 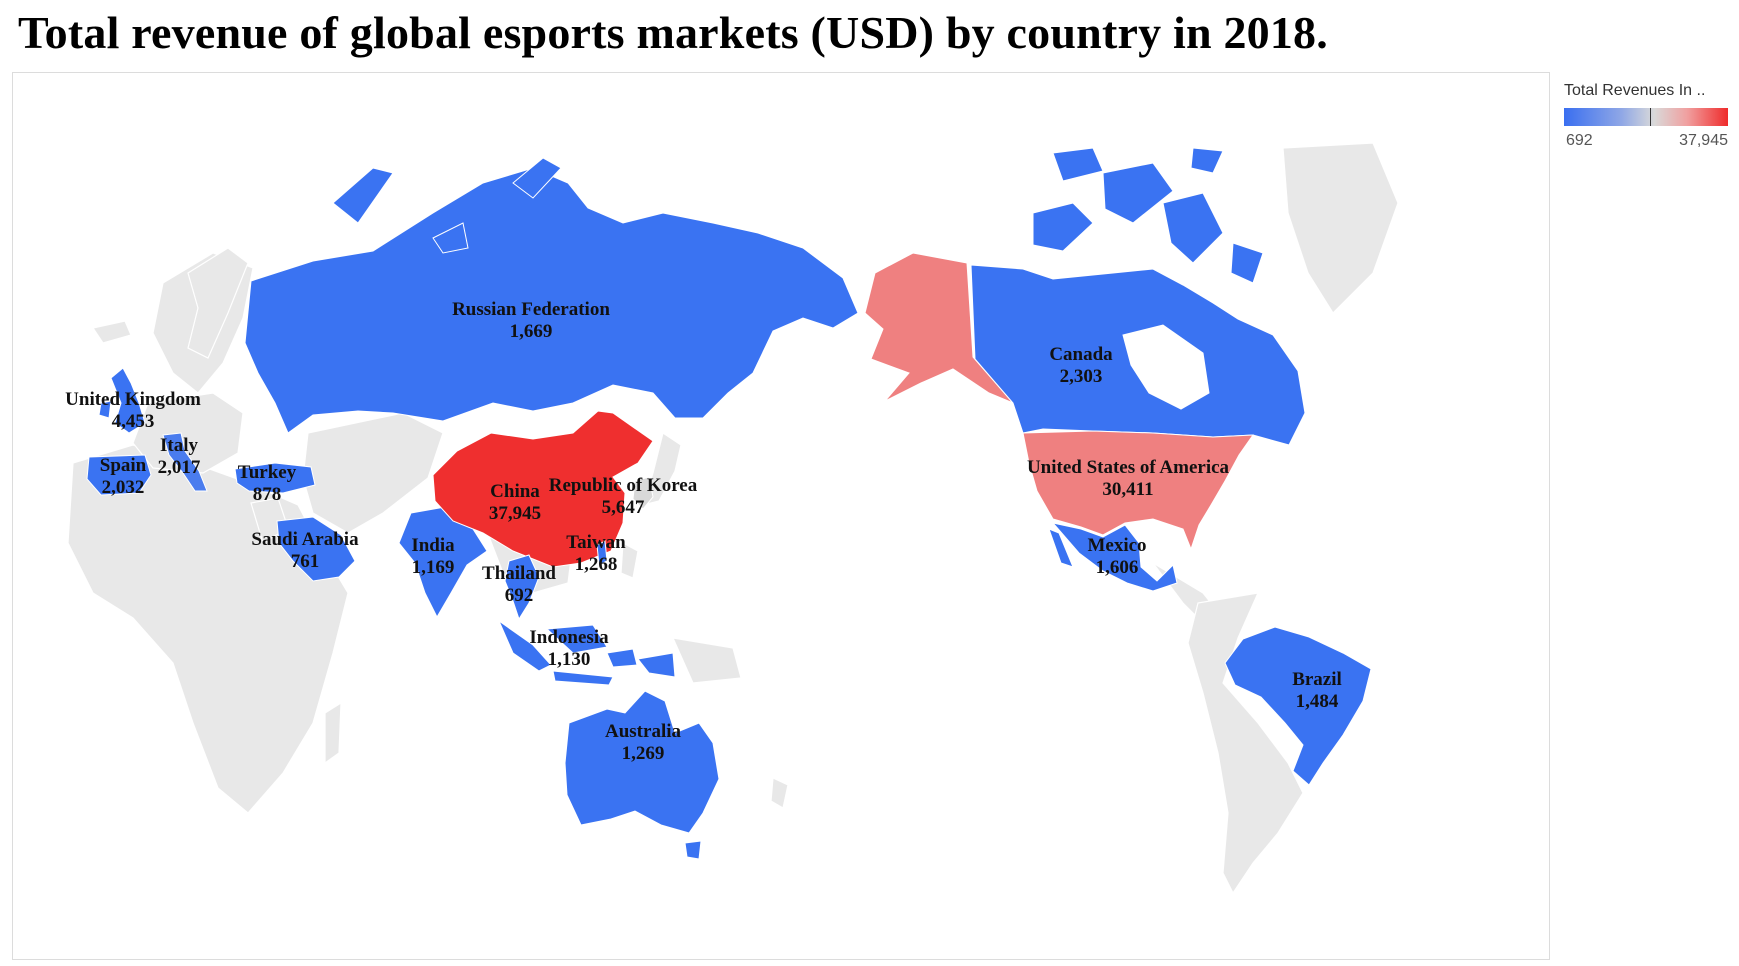 What do you see at coordinates (1081, 354) in the screenshot?
I see `label-canada-name: Canada` at bounding box center [1081, 354].